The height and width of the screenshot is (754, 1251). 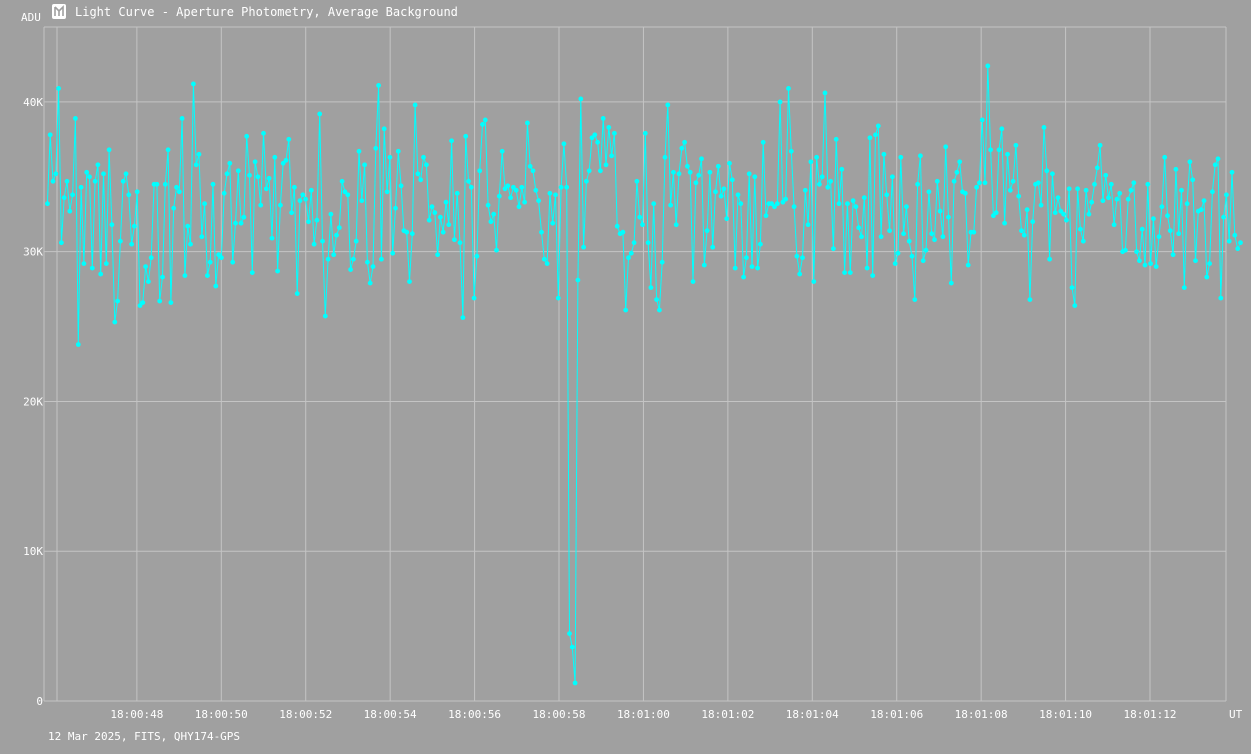 What do you see at coordinates (221, 714) in the screenshot?
I see `x-tick-label: 18:00:50` at bounding box center [221, 714].